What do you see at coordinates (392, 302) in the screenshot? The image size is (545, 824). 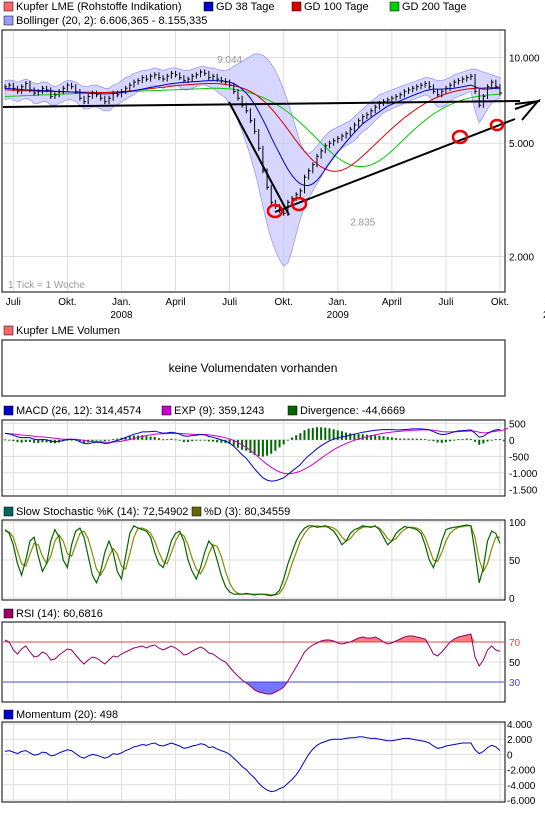 I see `price-x-tick-label: April` at bounding box center [392, 302].